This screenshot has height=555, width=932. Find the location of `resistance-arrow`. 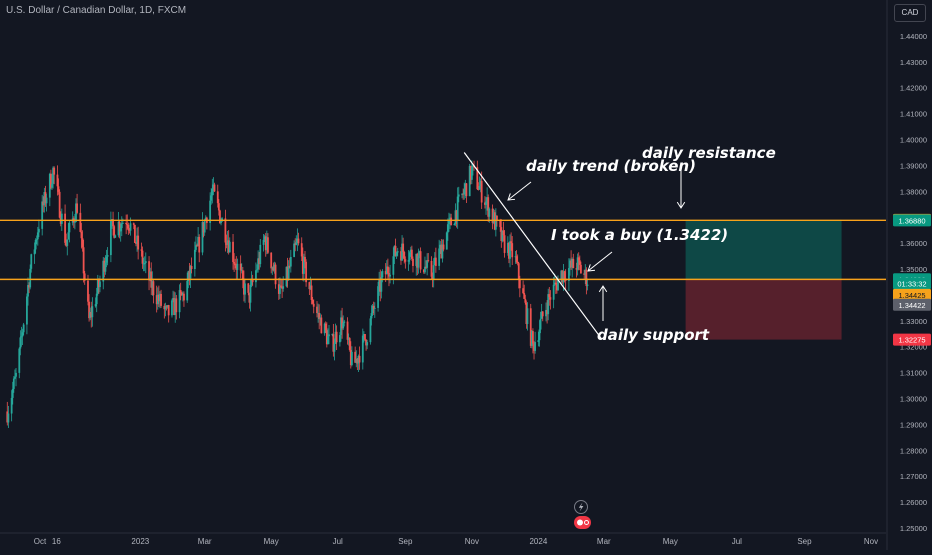

resistance-arrow is located at coordinates (681, 186).